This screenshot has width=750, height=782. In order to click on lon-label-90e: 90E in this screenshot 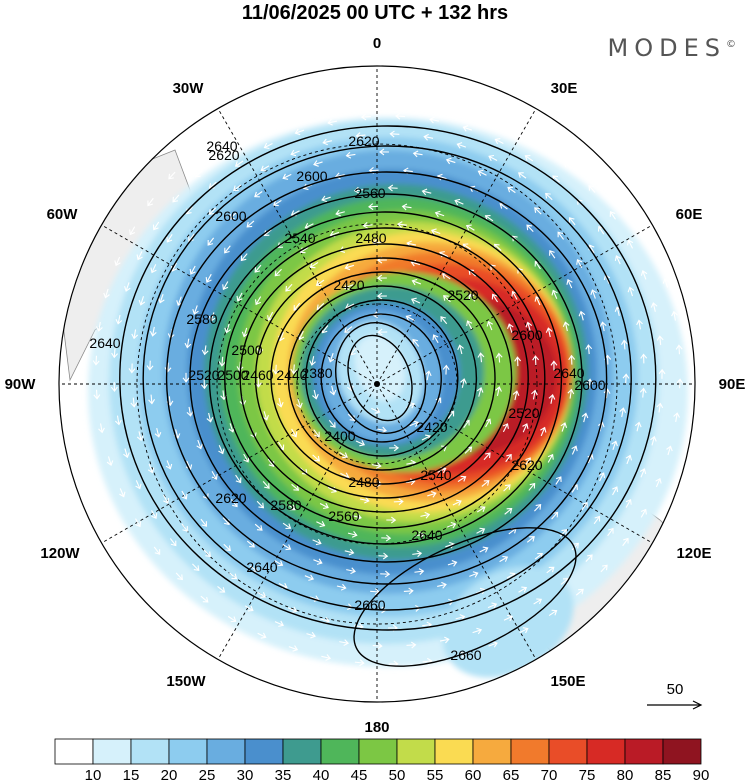, I will do `click(732, 384)`.